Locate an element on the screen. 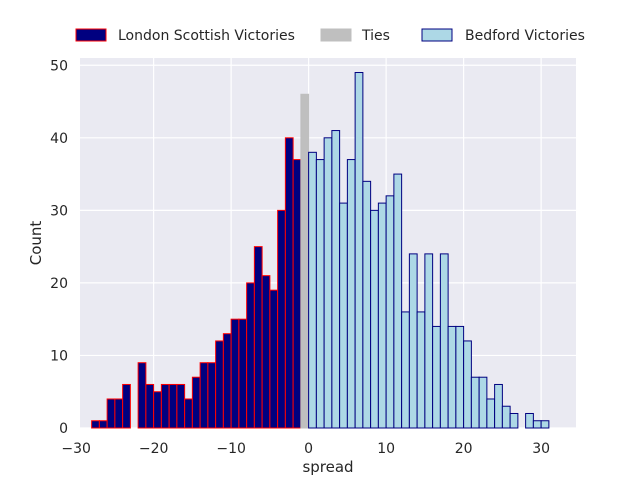 The image size is (640, 480). y-tick-label: 0 is located at coordinates (63, 429).